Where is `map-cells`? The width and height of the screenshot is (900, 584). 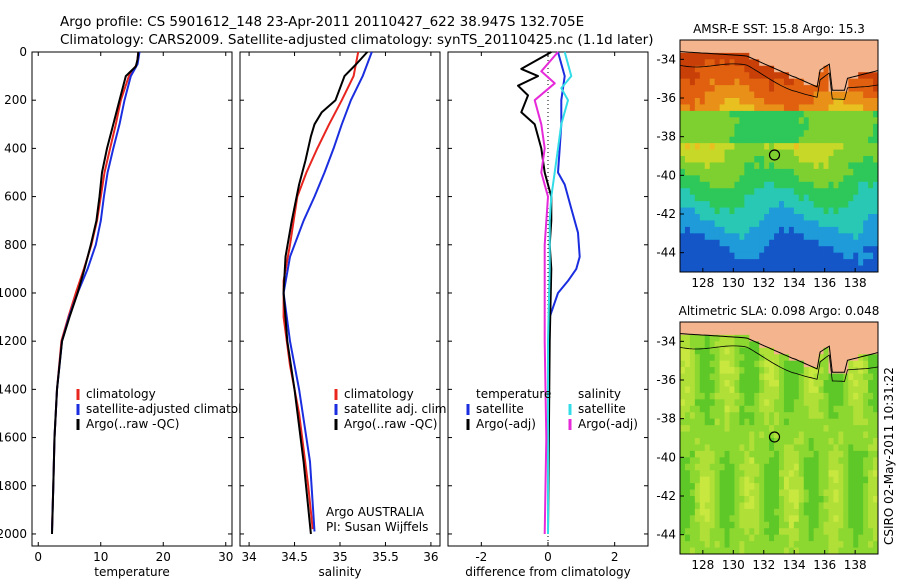 map-cells is located at coordinates (779, 156).